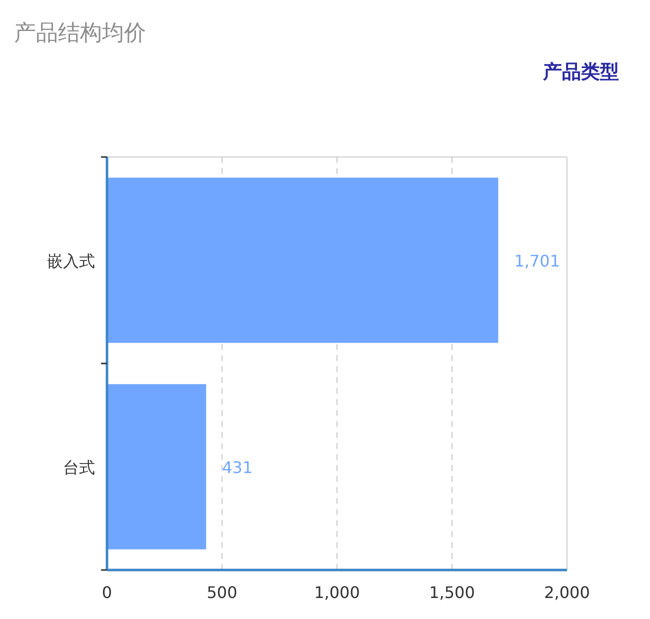 The width and height of the screenshot is (650, 619). I want to click on x-tick-label: 0, so click(107, 592).